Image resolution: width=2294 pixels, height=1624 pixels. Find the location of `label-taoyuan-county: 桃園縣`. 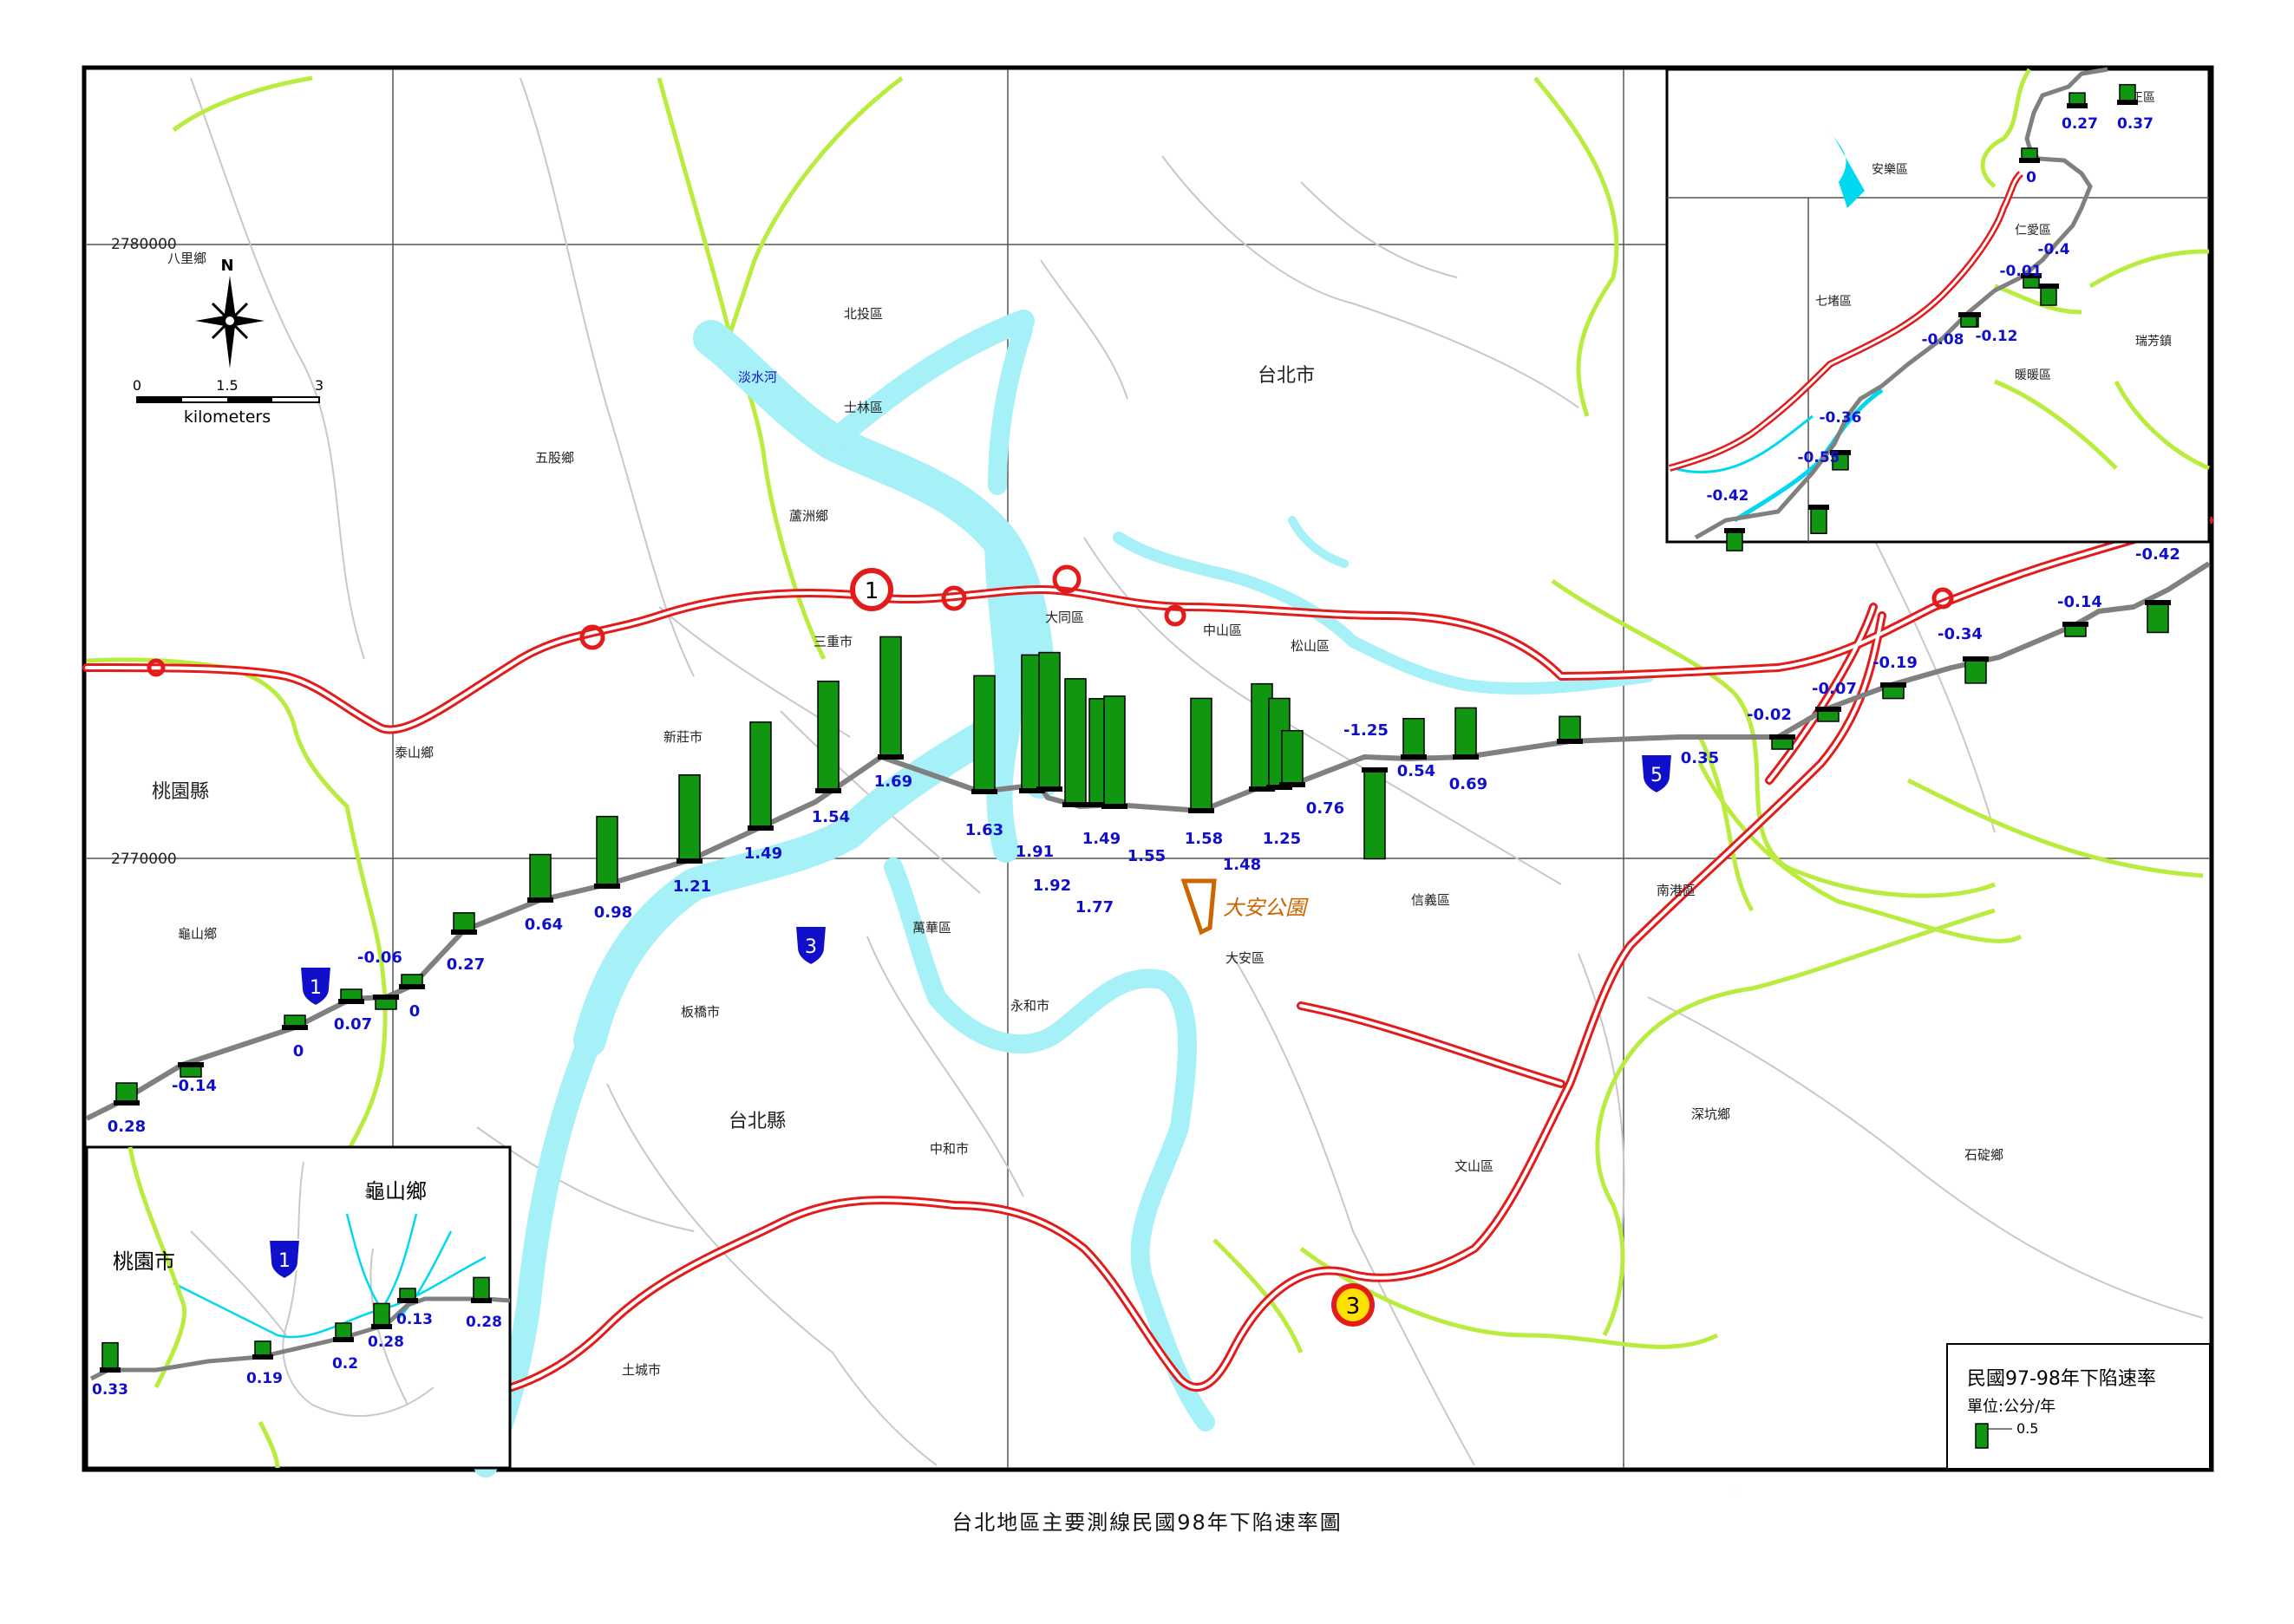

label-taoyuan-county: 桃園縣 is located at coordinates (180, 792).